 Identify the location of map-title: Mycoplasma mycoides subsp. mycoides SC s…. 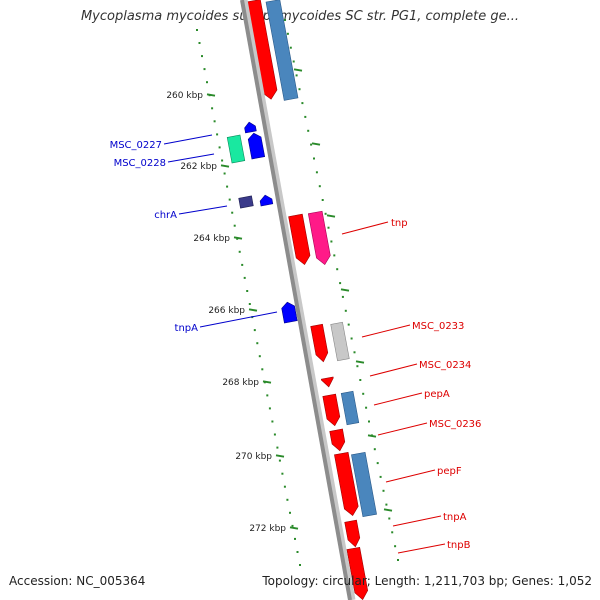
(300, 16).